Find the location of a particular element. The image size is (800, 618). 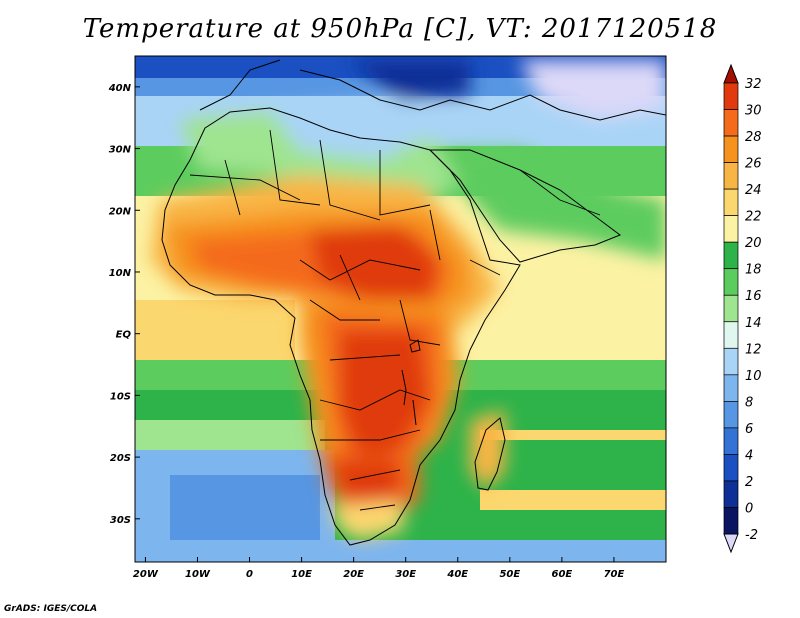

lon-tick-label: 70E is located at coordinates (614, 574).